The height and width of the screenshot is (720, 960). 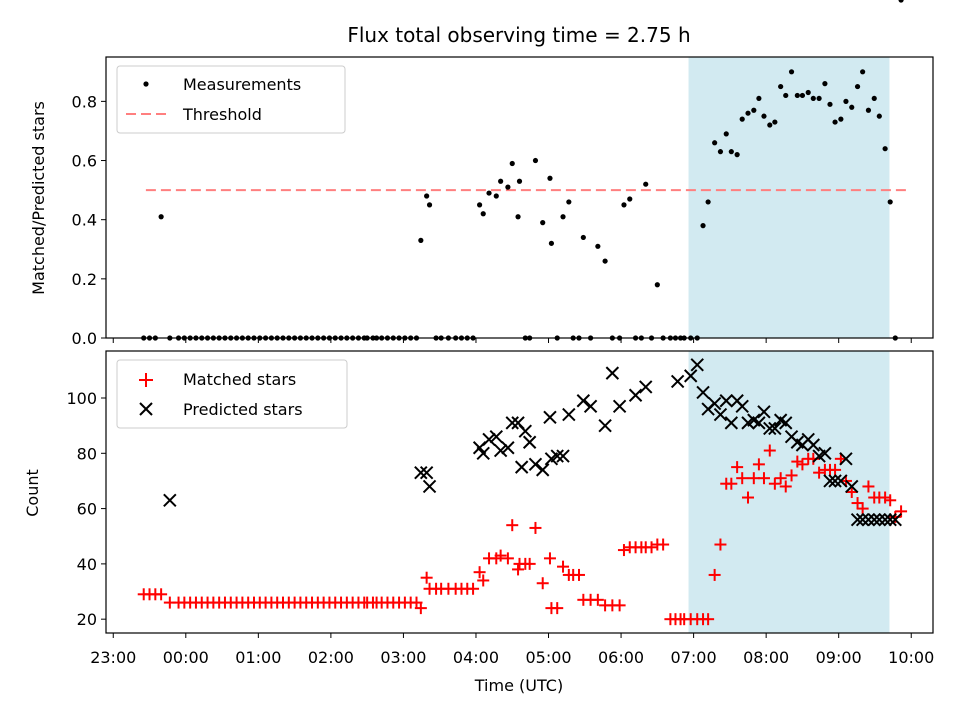 What do you see at coordinates (186, 657) in the screenshot?
I see `x-tick-label: 00:00` at bounding box center [186, 657].